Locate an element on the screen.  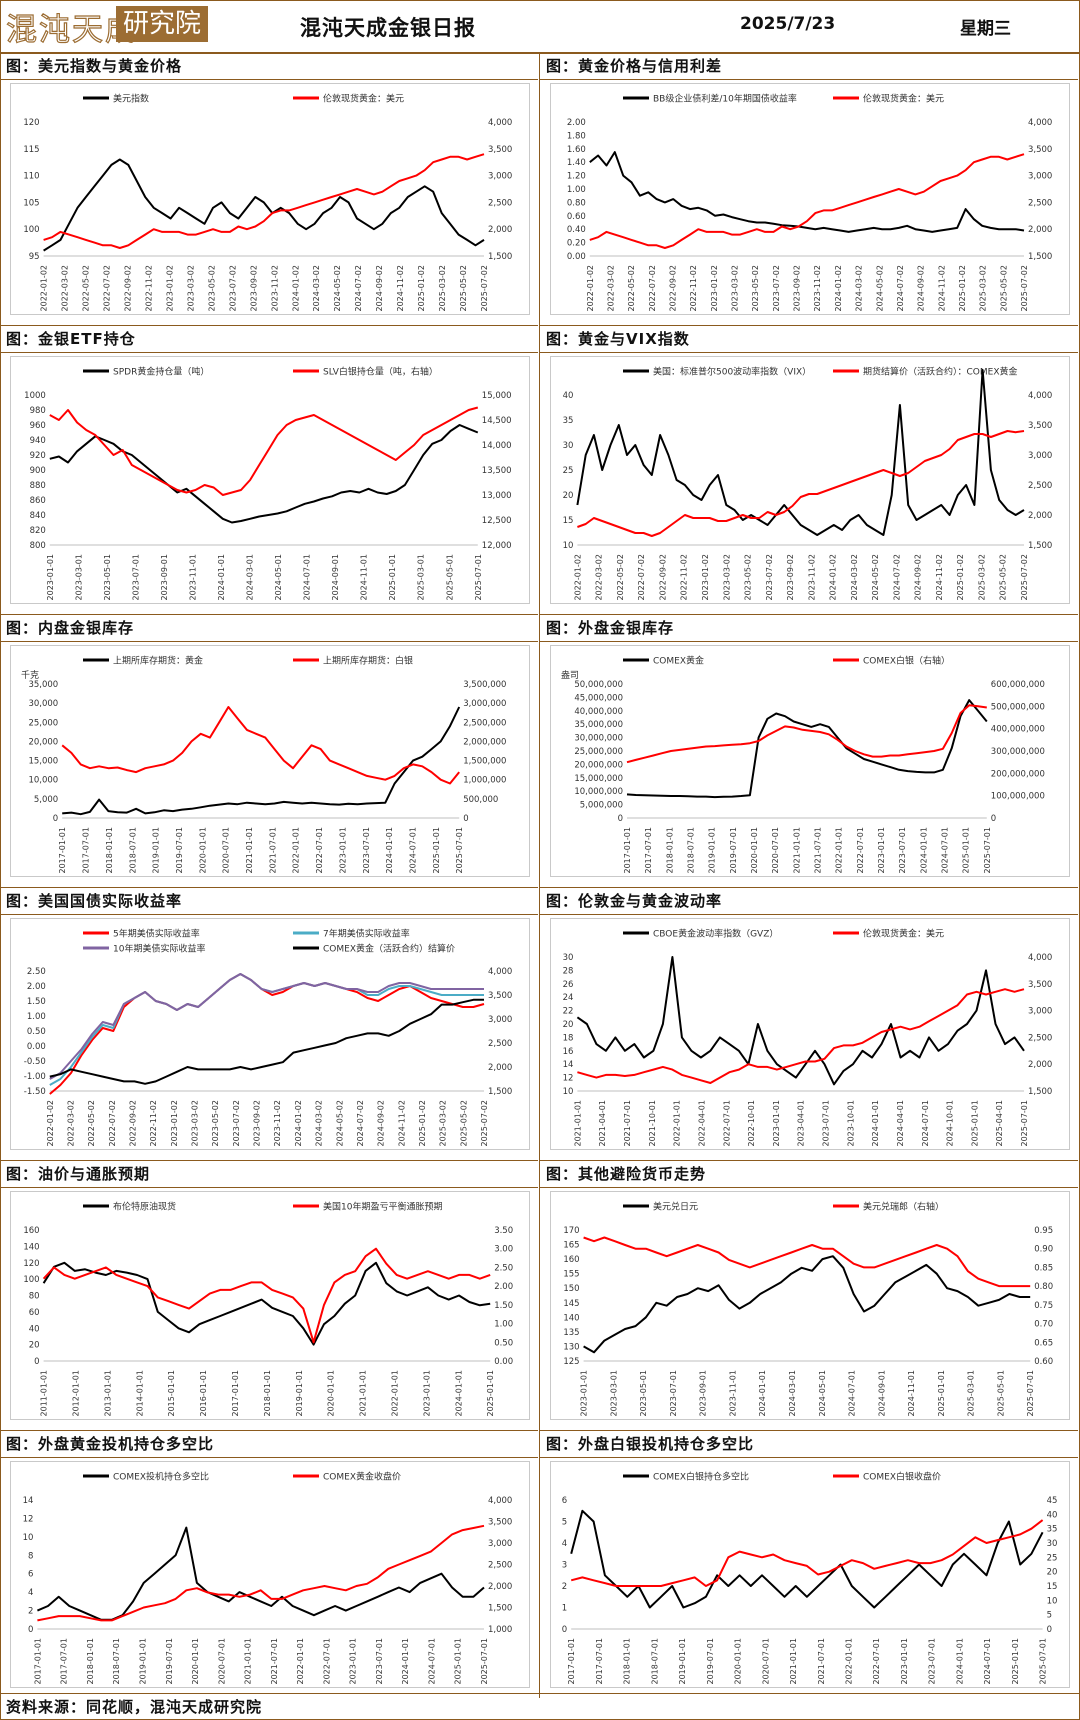
x-tick: 2025-03-01 is located at coordinates (971, 1393).